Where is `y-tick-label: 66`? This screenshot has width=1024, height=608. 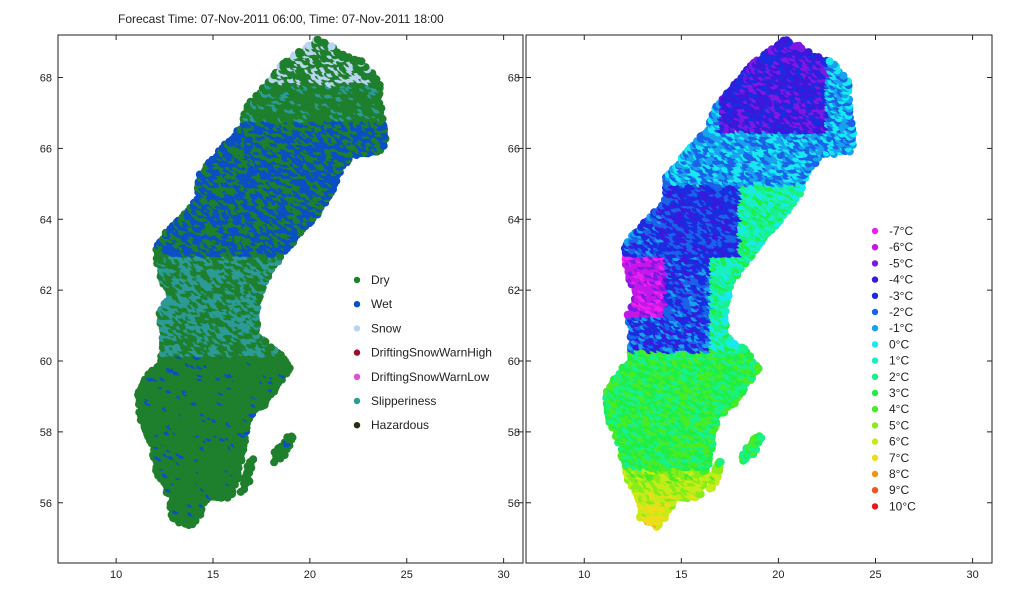 y-tick-label: 66 is located at coordinates (46, 149).